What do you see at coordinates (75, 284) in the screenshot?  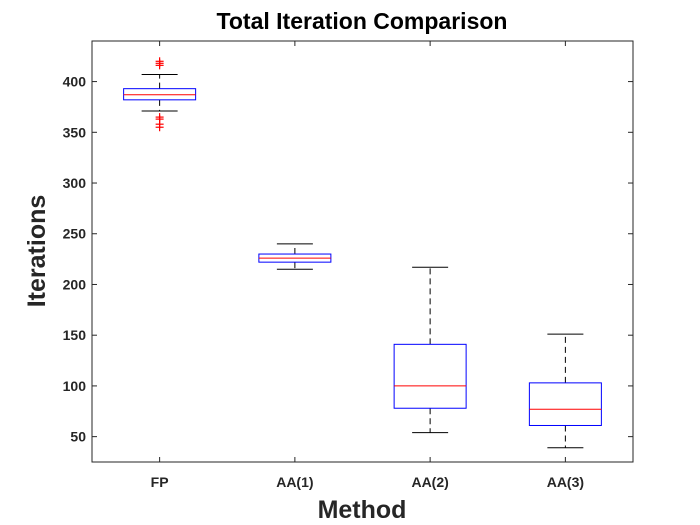 I see `y-tick-label: 200` at bounding box center [75, 284].